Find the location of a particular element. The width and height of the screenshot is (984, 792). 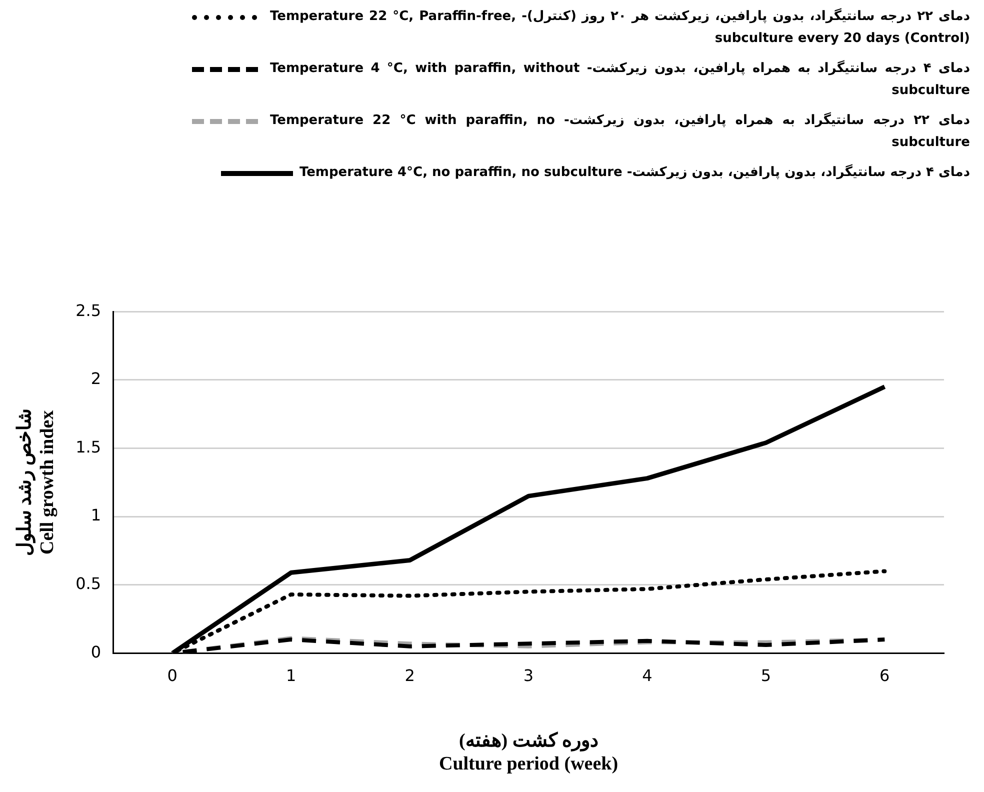

x-tick-label: 4 is located at coordinates (647, 675).